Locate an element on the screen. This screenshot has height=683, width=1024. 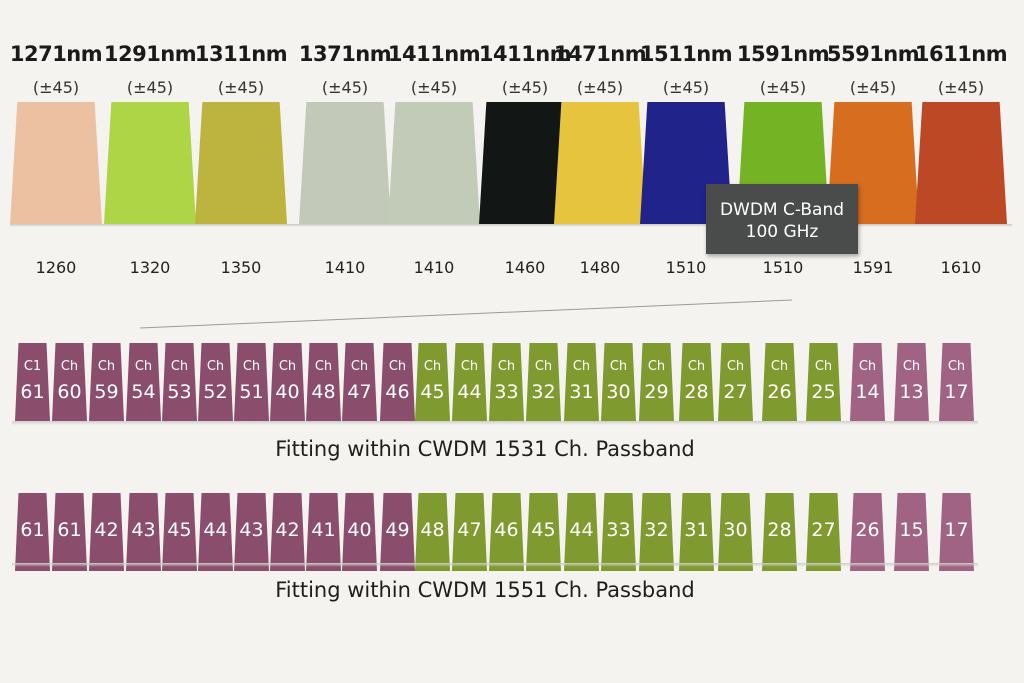
dwdm-channel: Ch 29 is located at coordinates (656, 382).